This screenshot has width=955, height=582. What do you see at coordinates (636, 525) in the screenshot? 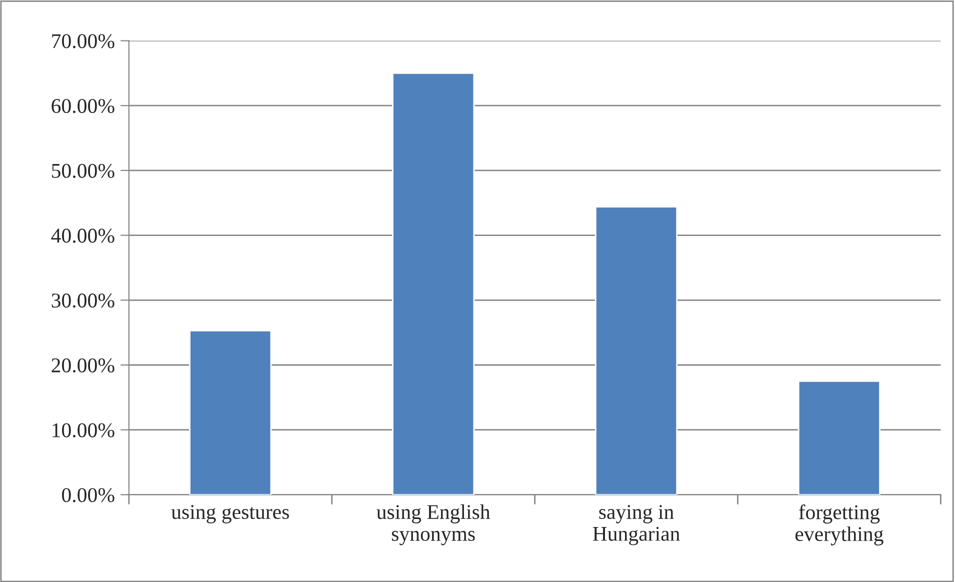
I see `x-tick-label: saying in Hungarian` at bounding box center [636, 525].